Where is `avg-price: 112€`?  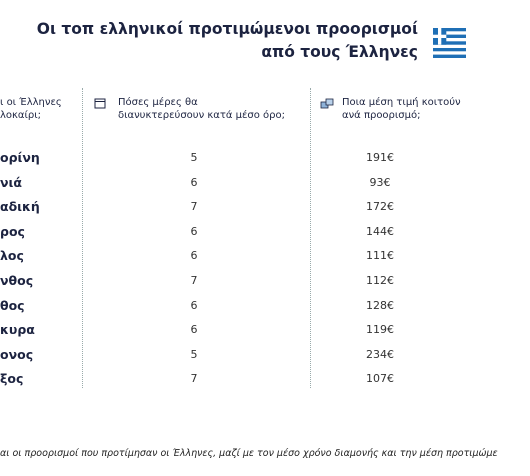 avg-price: 112€ is located at coordinates (380, 280).